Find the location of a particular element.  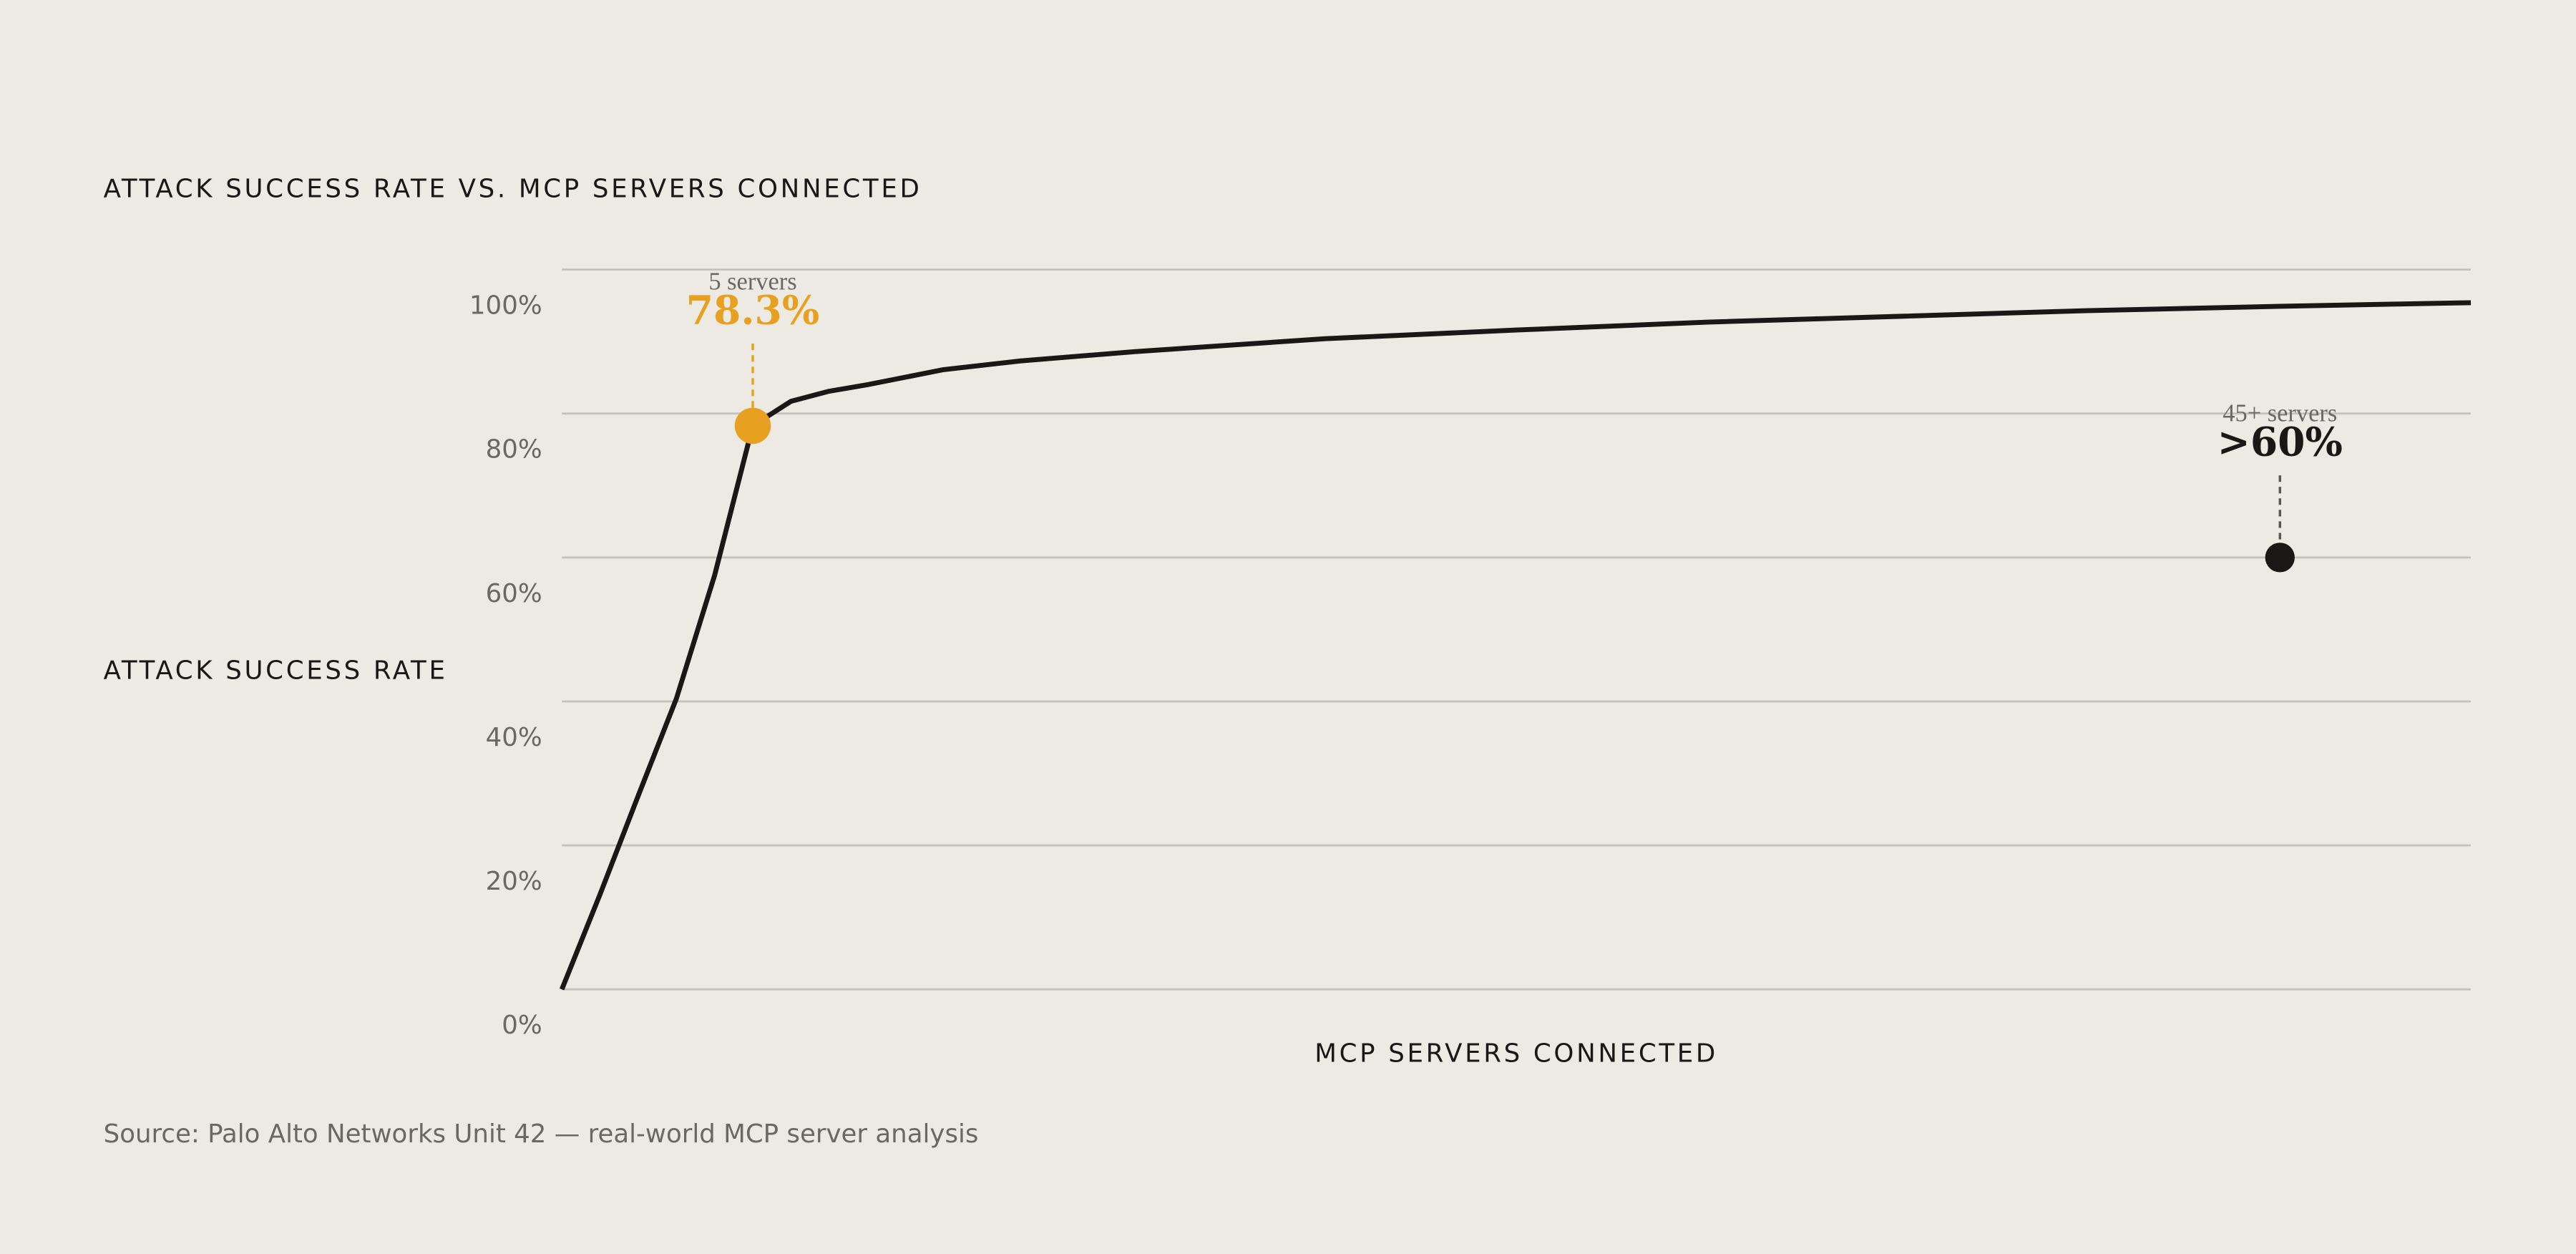

y-tick-label: 20% is located at coordinates (514, 881).